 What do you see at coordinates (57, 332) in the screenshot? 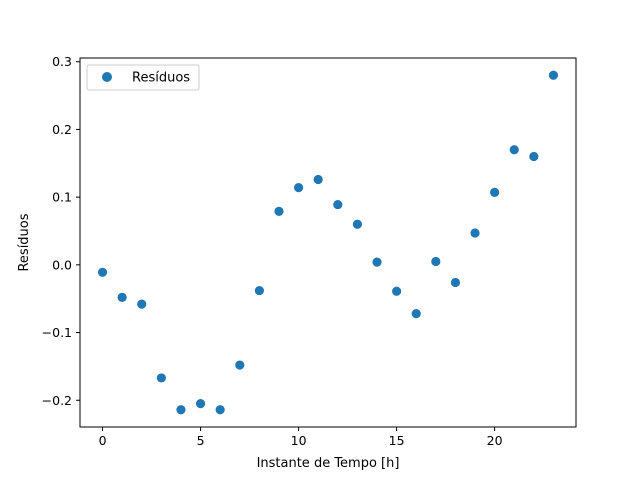
I see `y-tick-label: −0.1` at bounding box center [57, 332].